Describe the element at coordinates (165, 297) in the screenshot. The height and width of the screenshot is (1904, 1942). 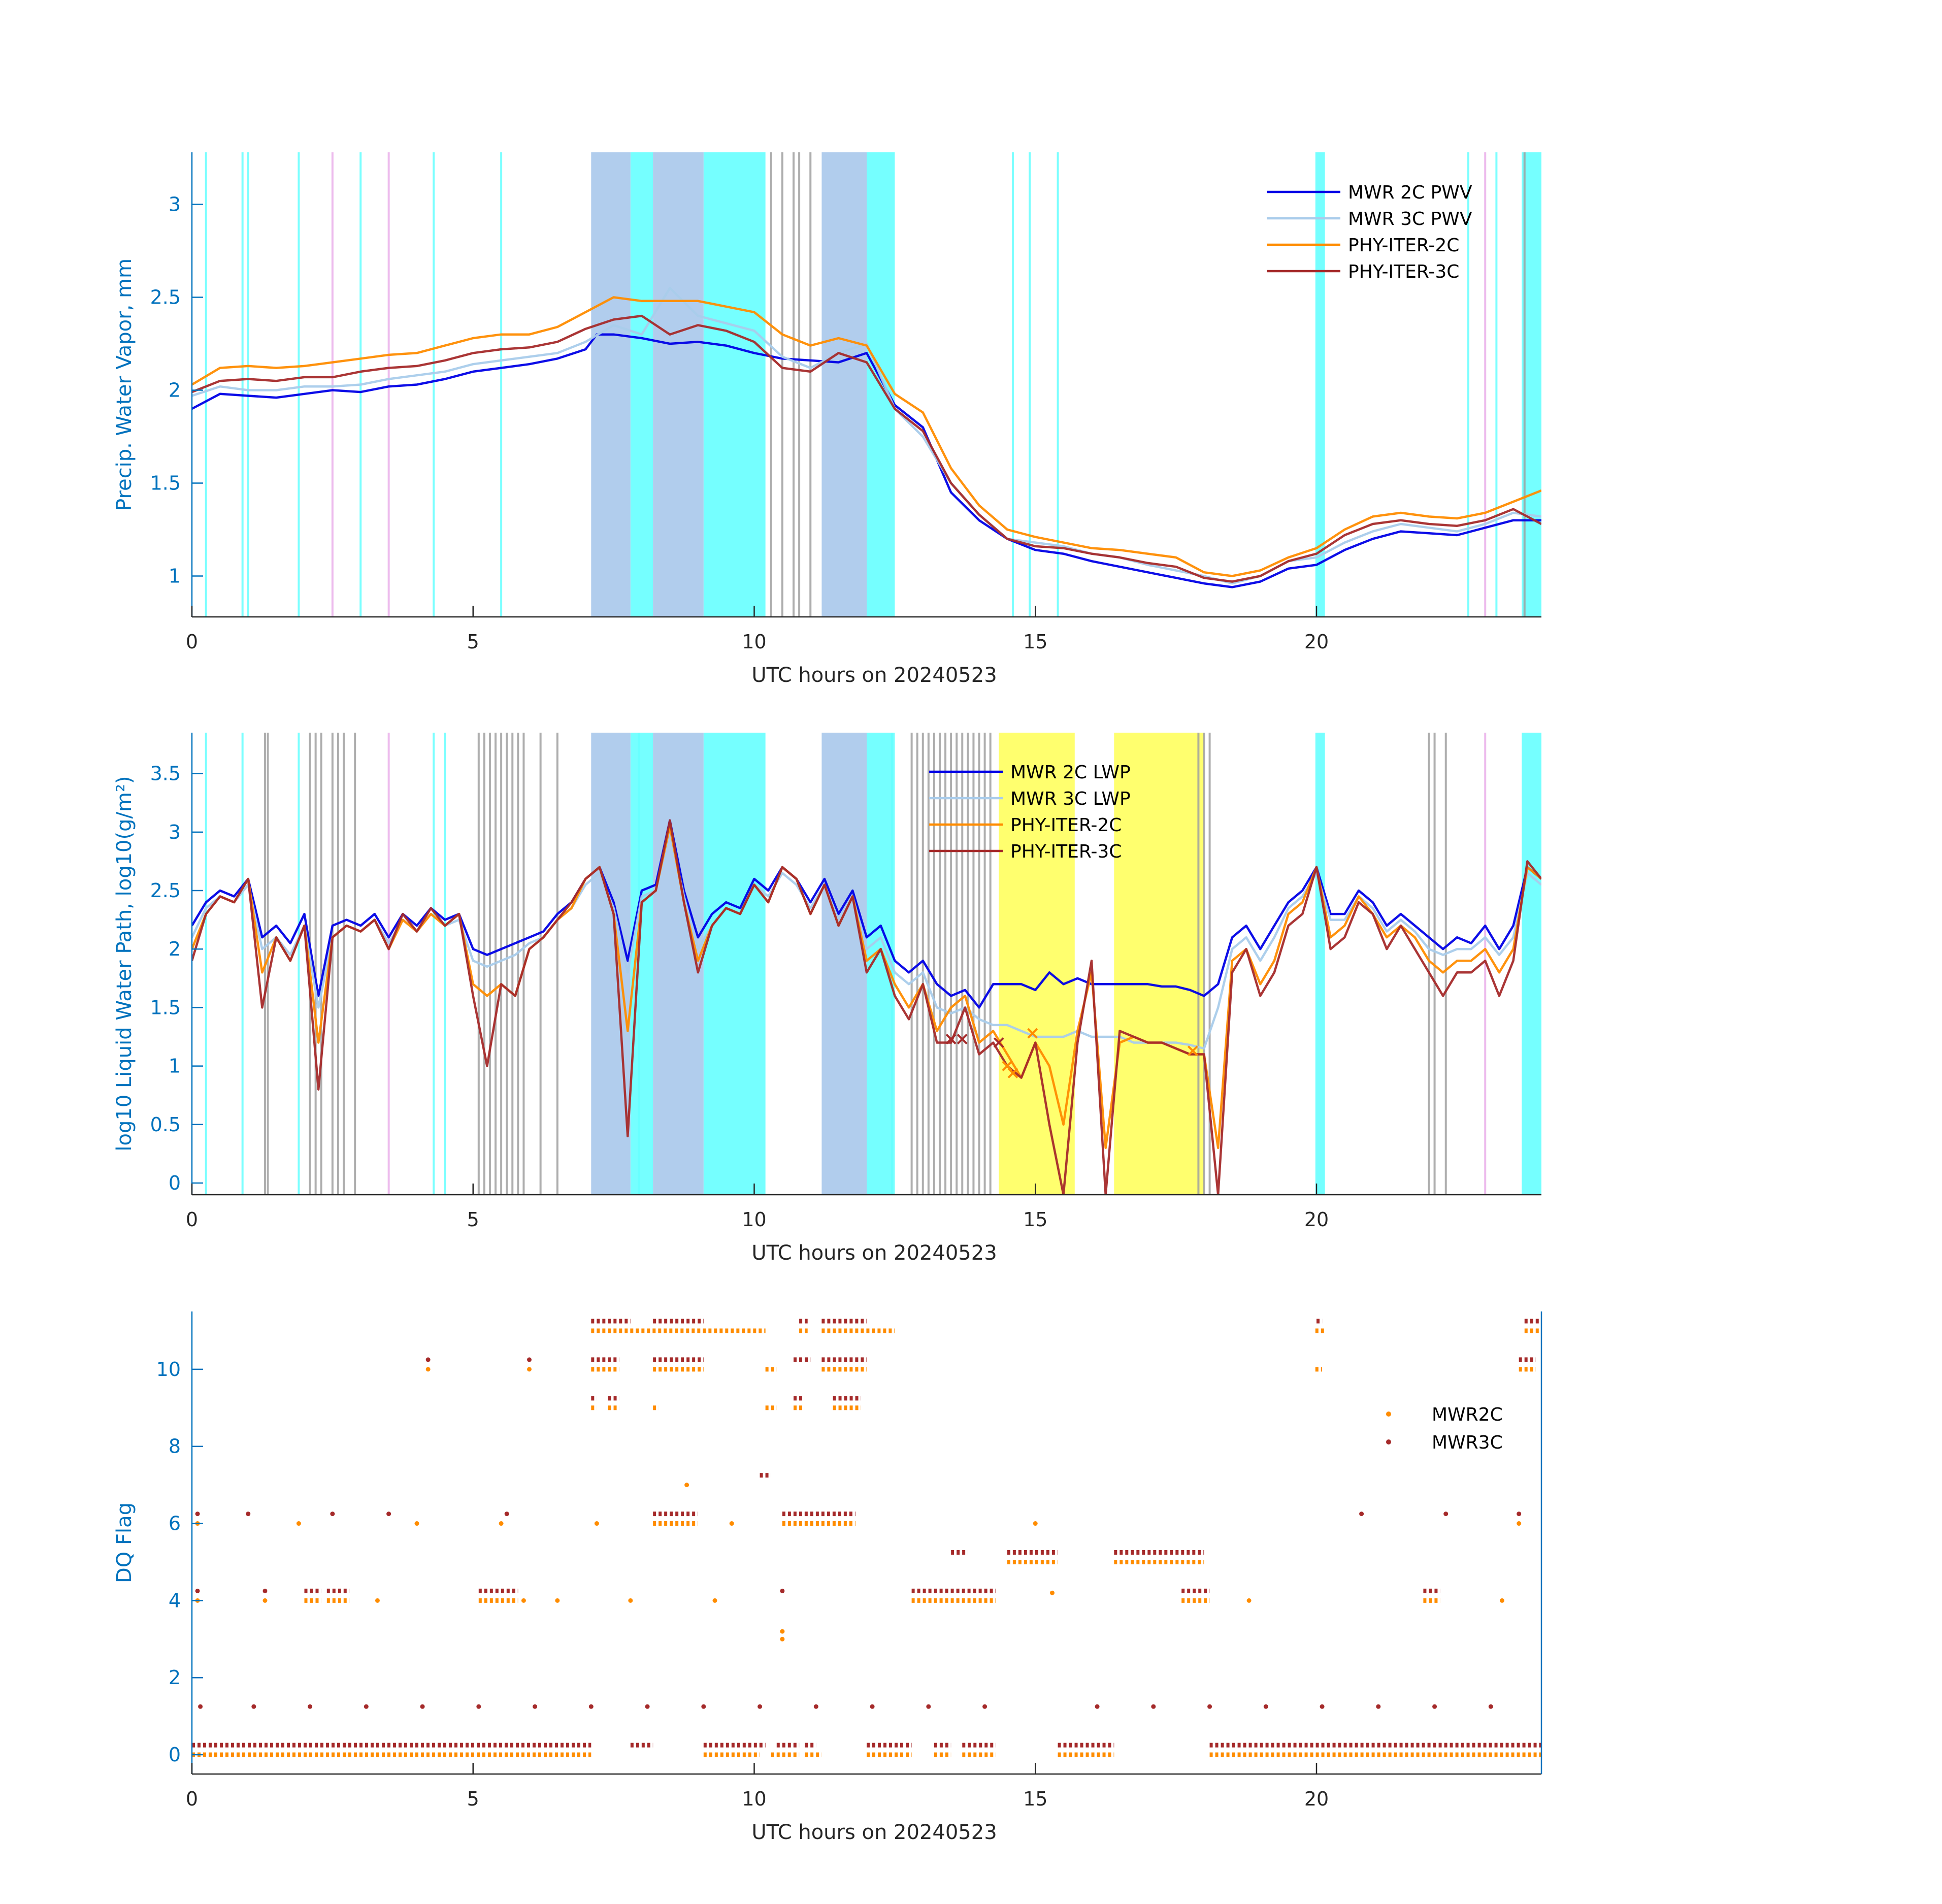
I see `y-tick-label: 2.5` at that location.